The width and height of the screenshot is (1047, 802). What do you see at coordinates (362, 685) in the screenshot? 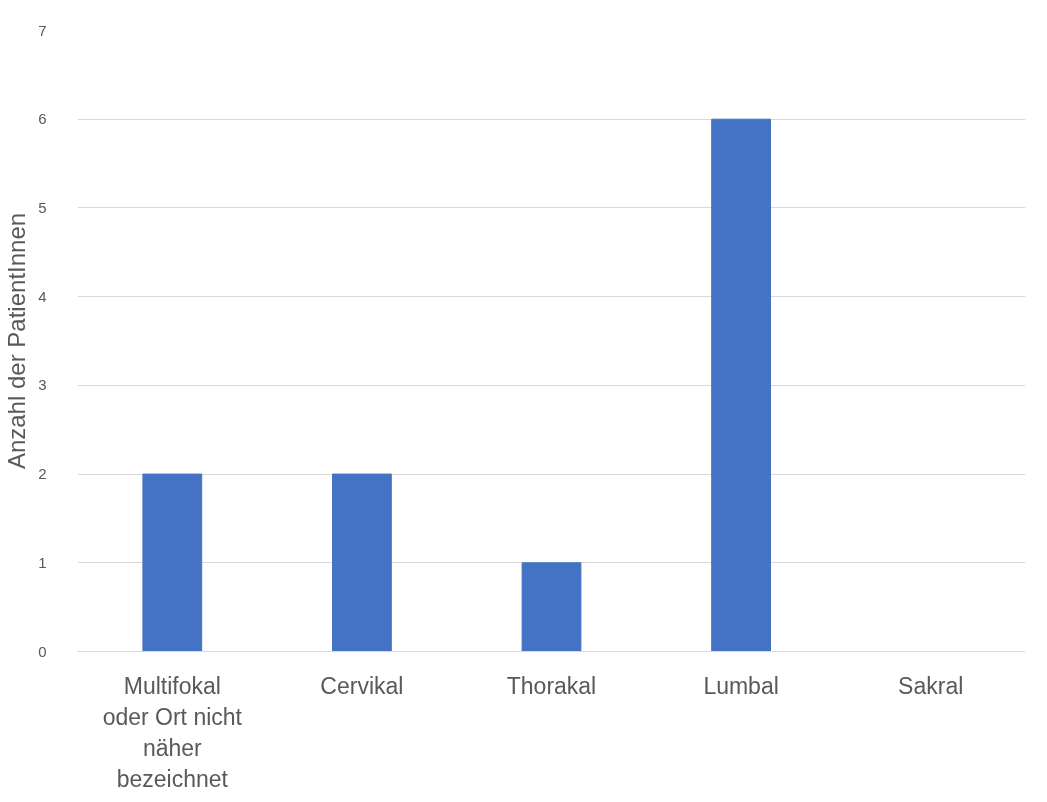
I see `x-tick-label: Cervikal` at bounding box center [362, 685].